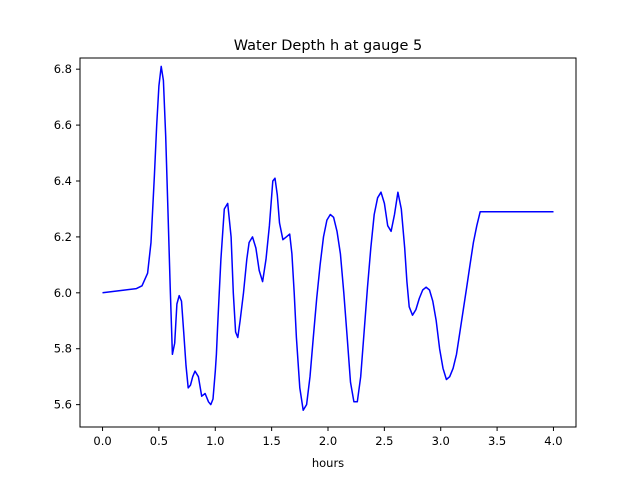 This screenshot has width=640, height=480. Describe the element at coordinates (328, 46) in the screenshot. I see `chart-title: Water Depth h at gauge 5` at that location.